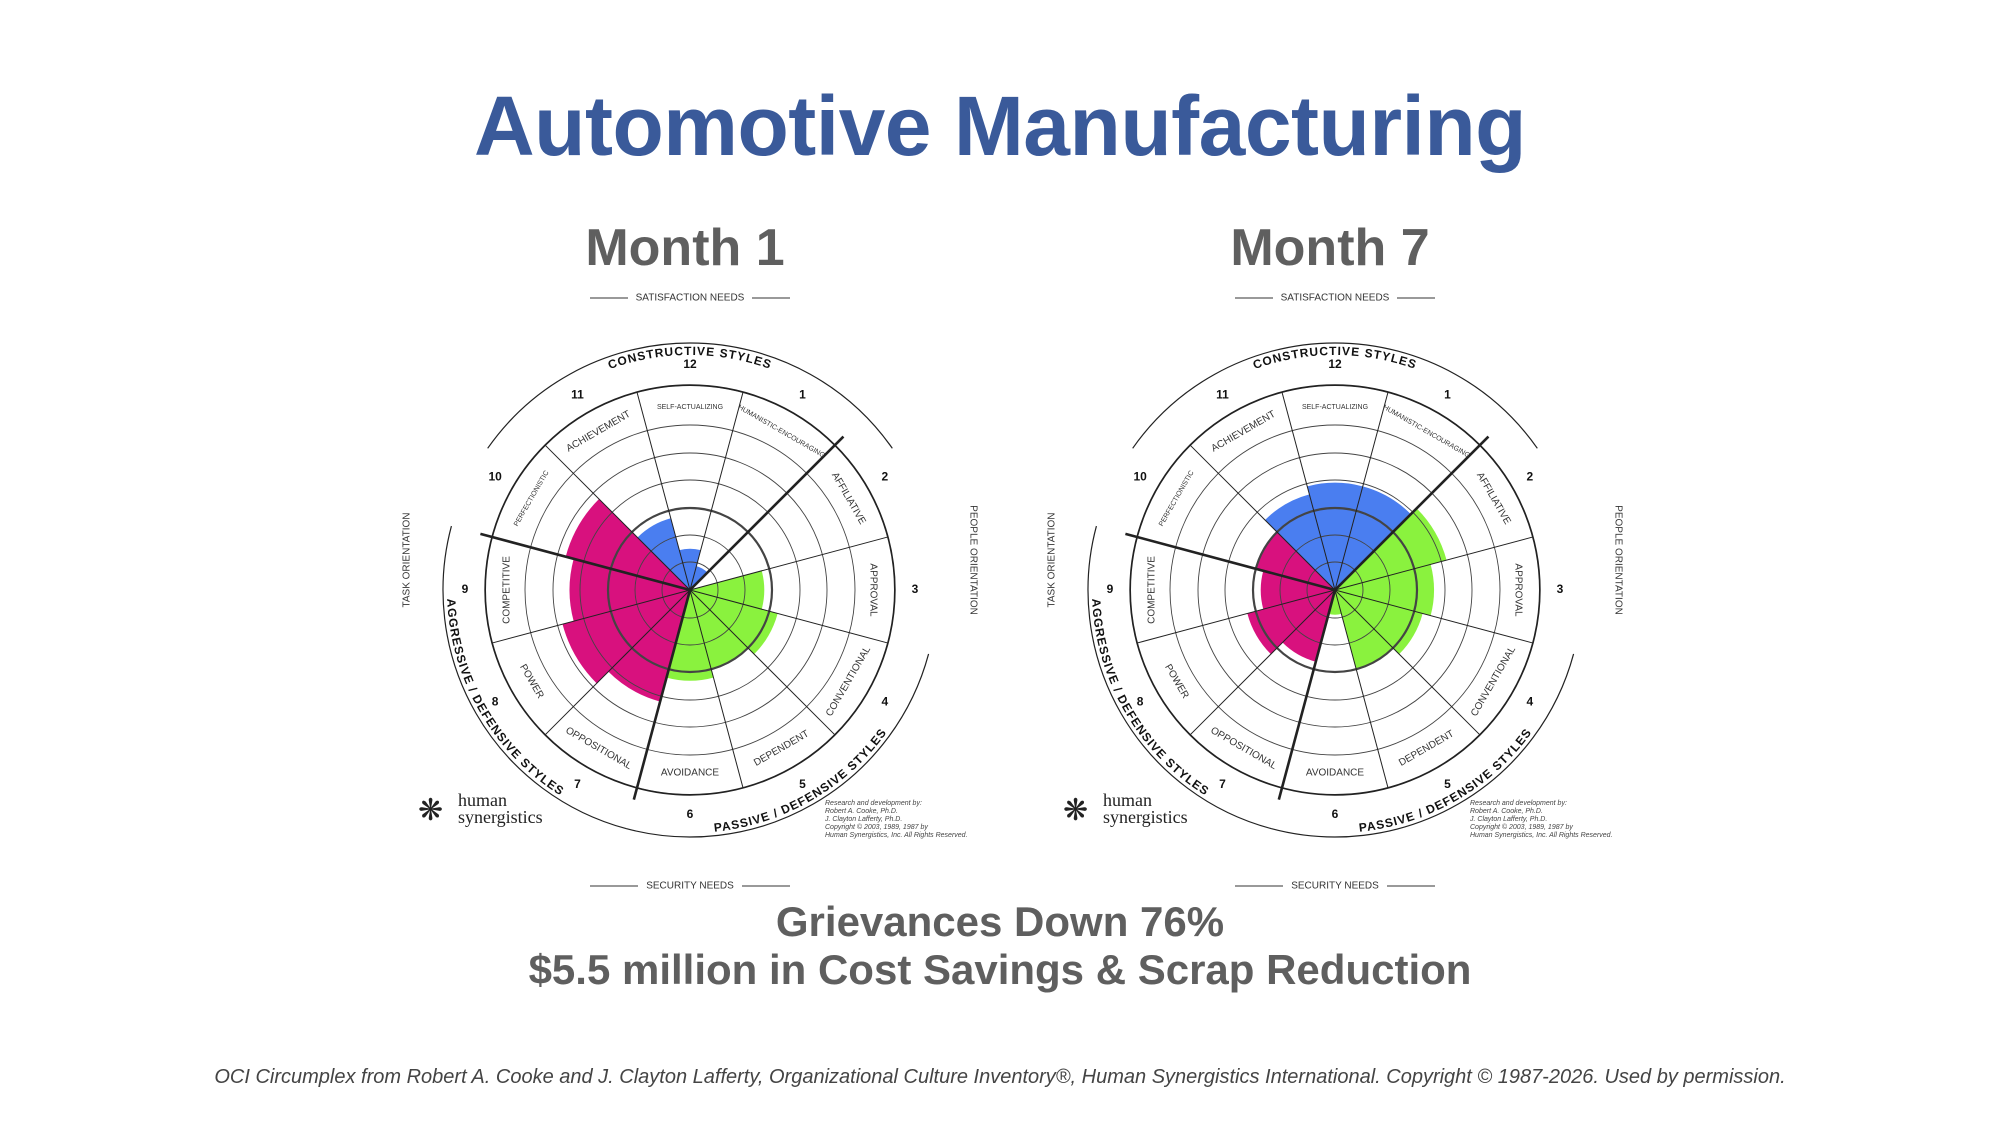 Image resolution: width=2000 pixels, height=1125 pixels. I want to click on passive-group-arc, so click(1422, 745).